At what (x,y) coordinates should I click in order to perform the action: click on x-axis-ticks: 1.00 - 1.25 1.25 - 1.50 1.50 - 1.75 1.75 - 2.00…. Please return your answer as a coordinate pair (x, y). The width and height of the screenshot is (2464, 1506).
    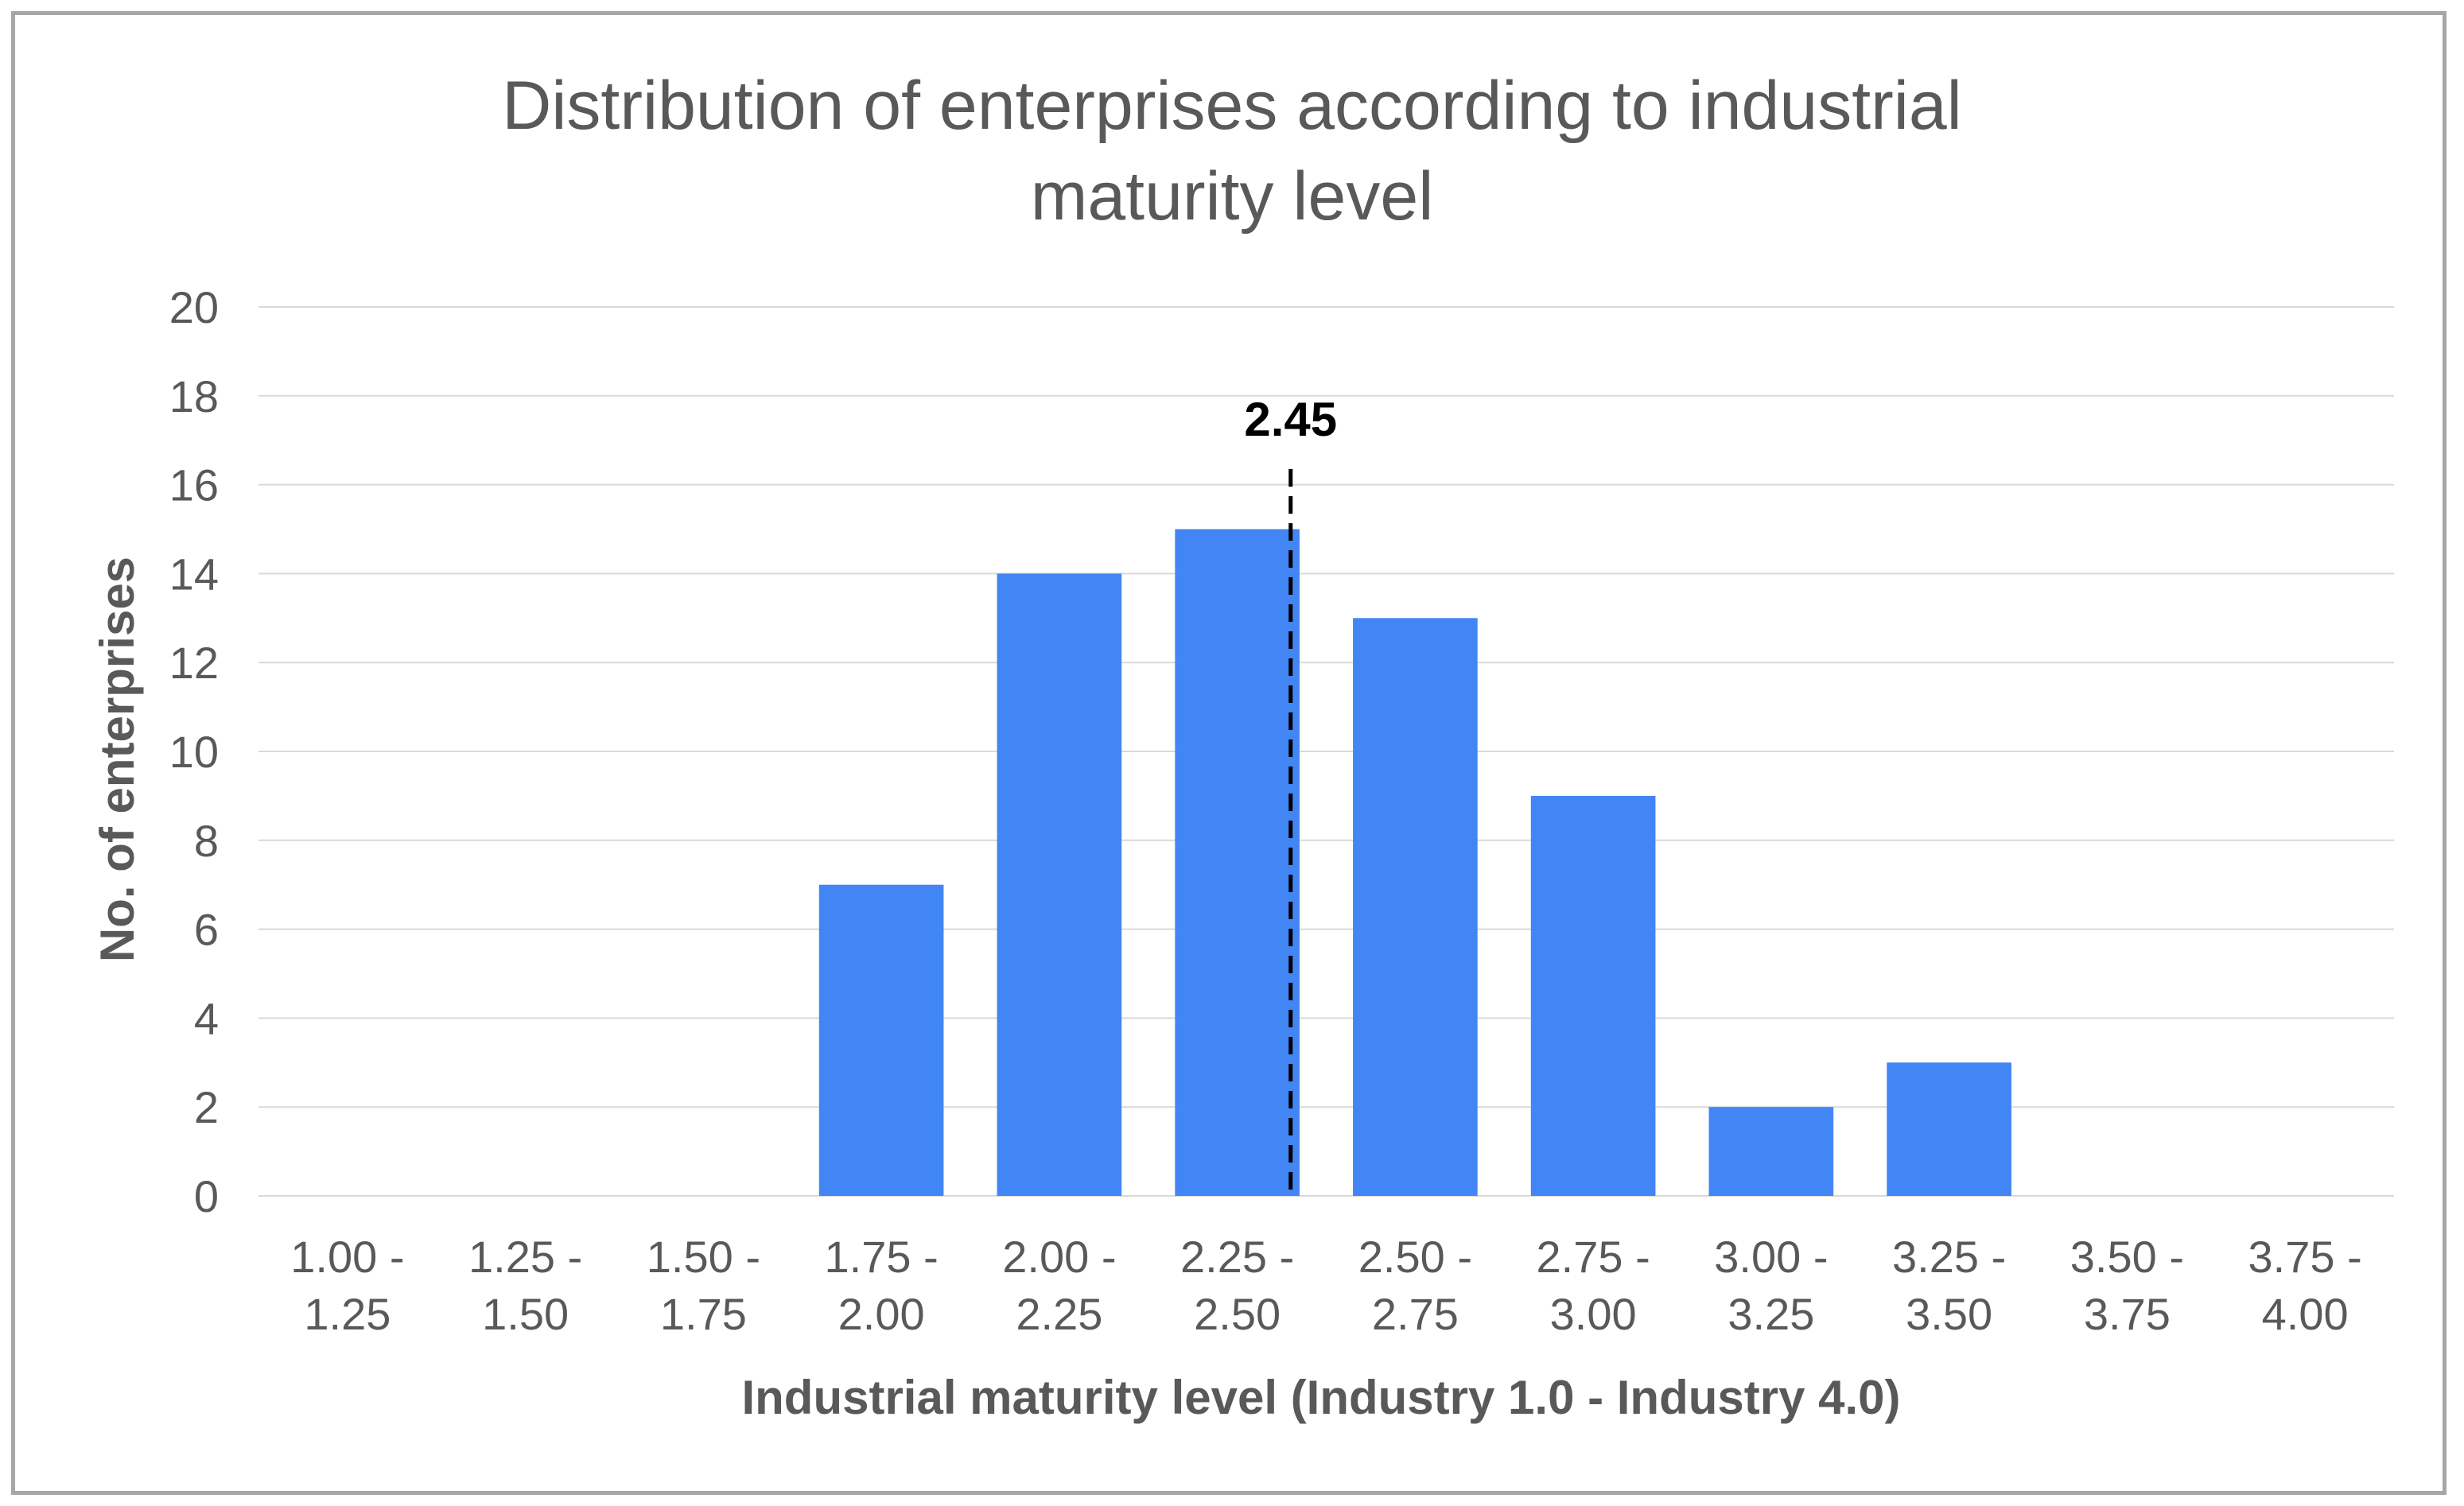
    Looking at the image, I should click on (1325, 1285).